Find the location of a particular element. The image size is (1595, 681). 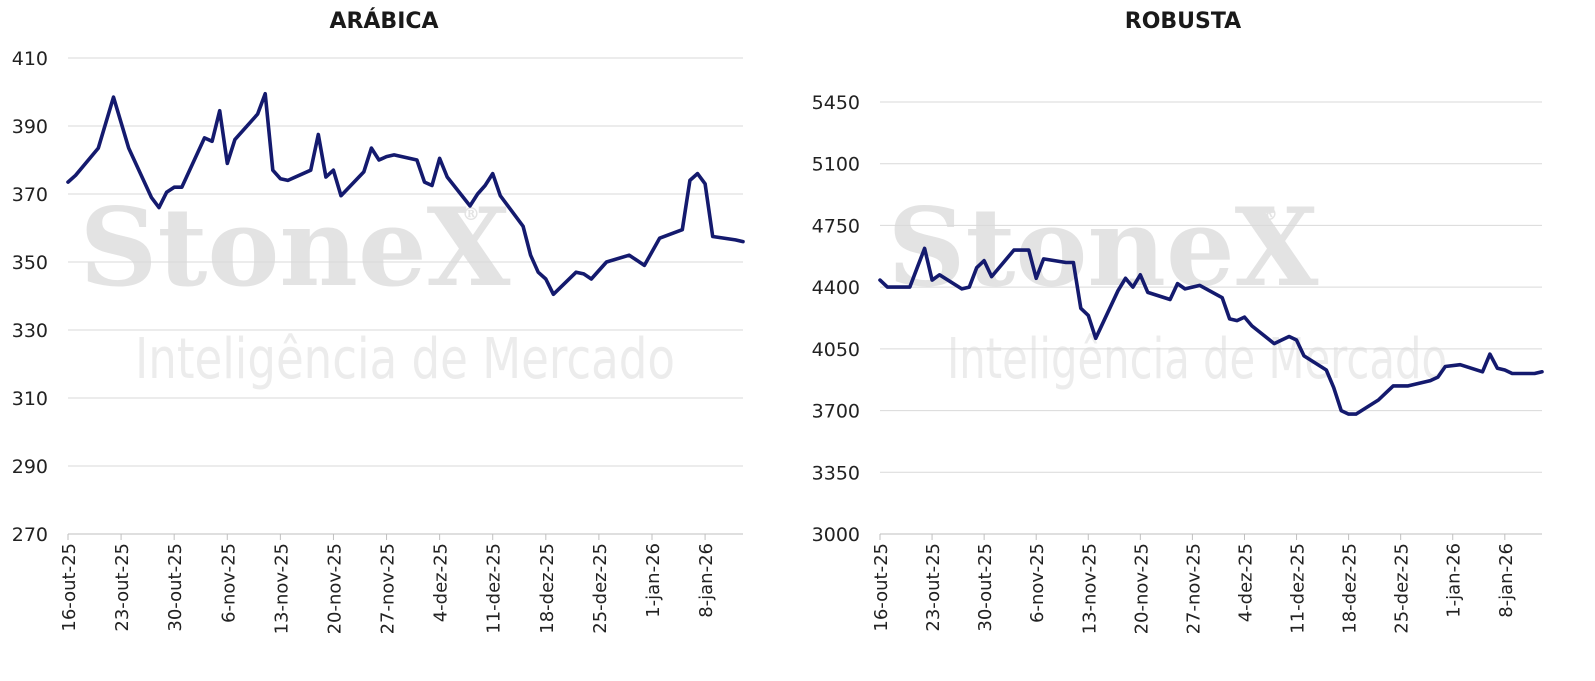

robusta-watermark: StoneX ® Inteligência de Mercado is located at coordinates (1167, 288).